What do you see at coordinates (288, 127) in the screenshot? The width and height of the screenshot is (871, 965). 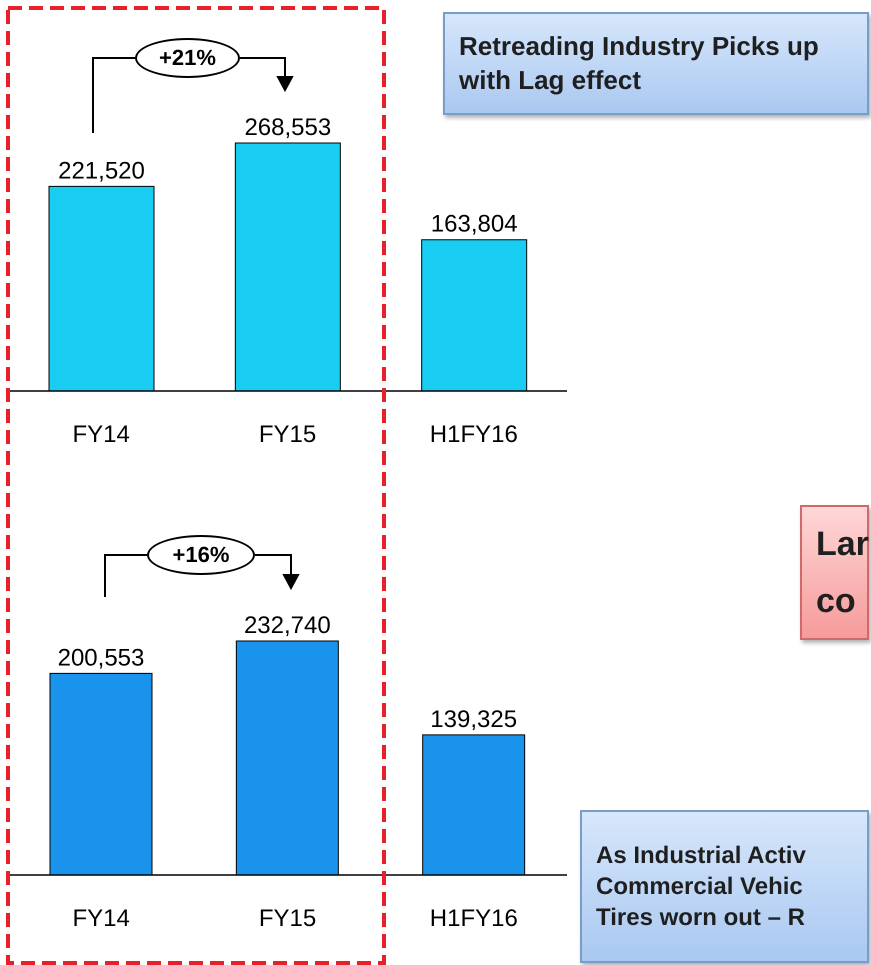 I see `data-label: 268,553` at bounding box center [288, 127].